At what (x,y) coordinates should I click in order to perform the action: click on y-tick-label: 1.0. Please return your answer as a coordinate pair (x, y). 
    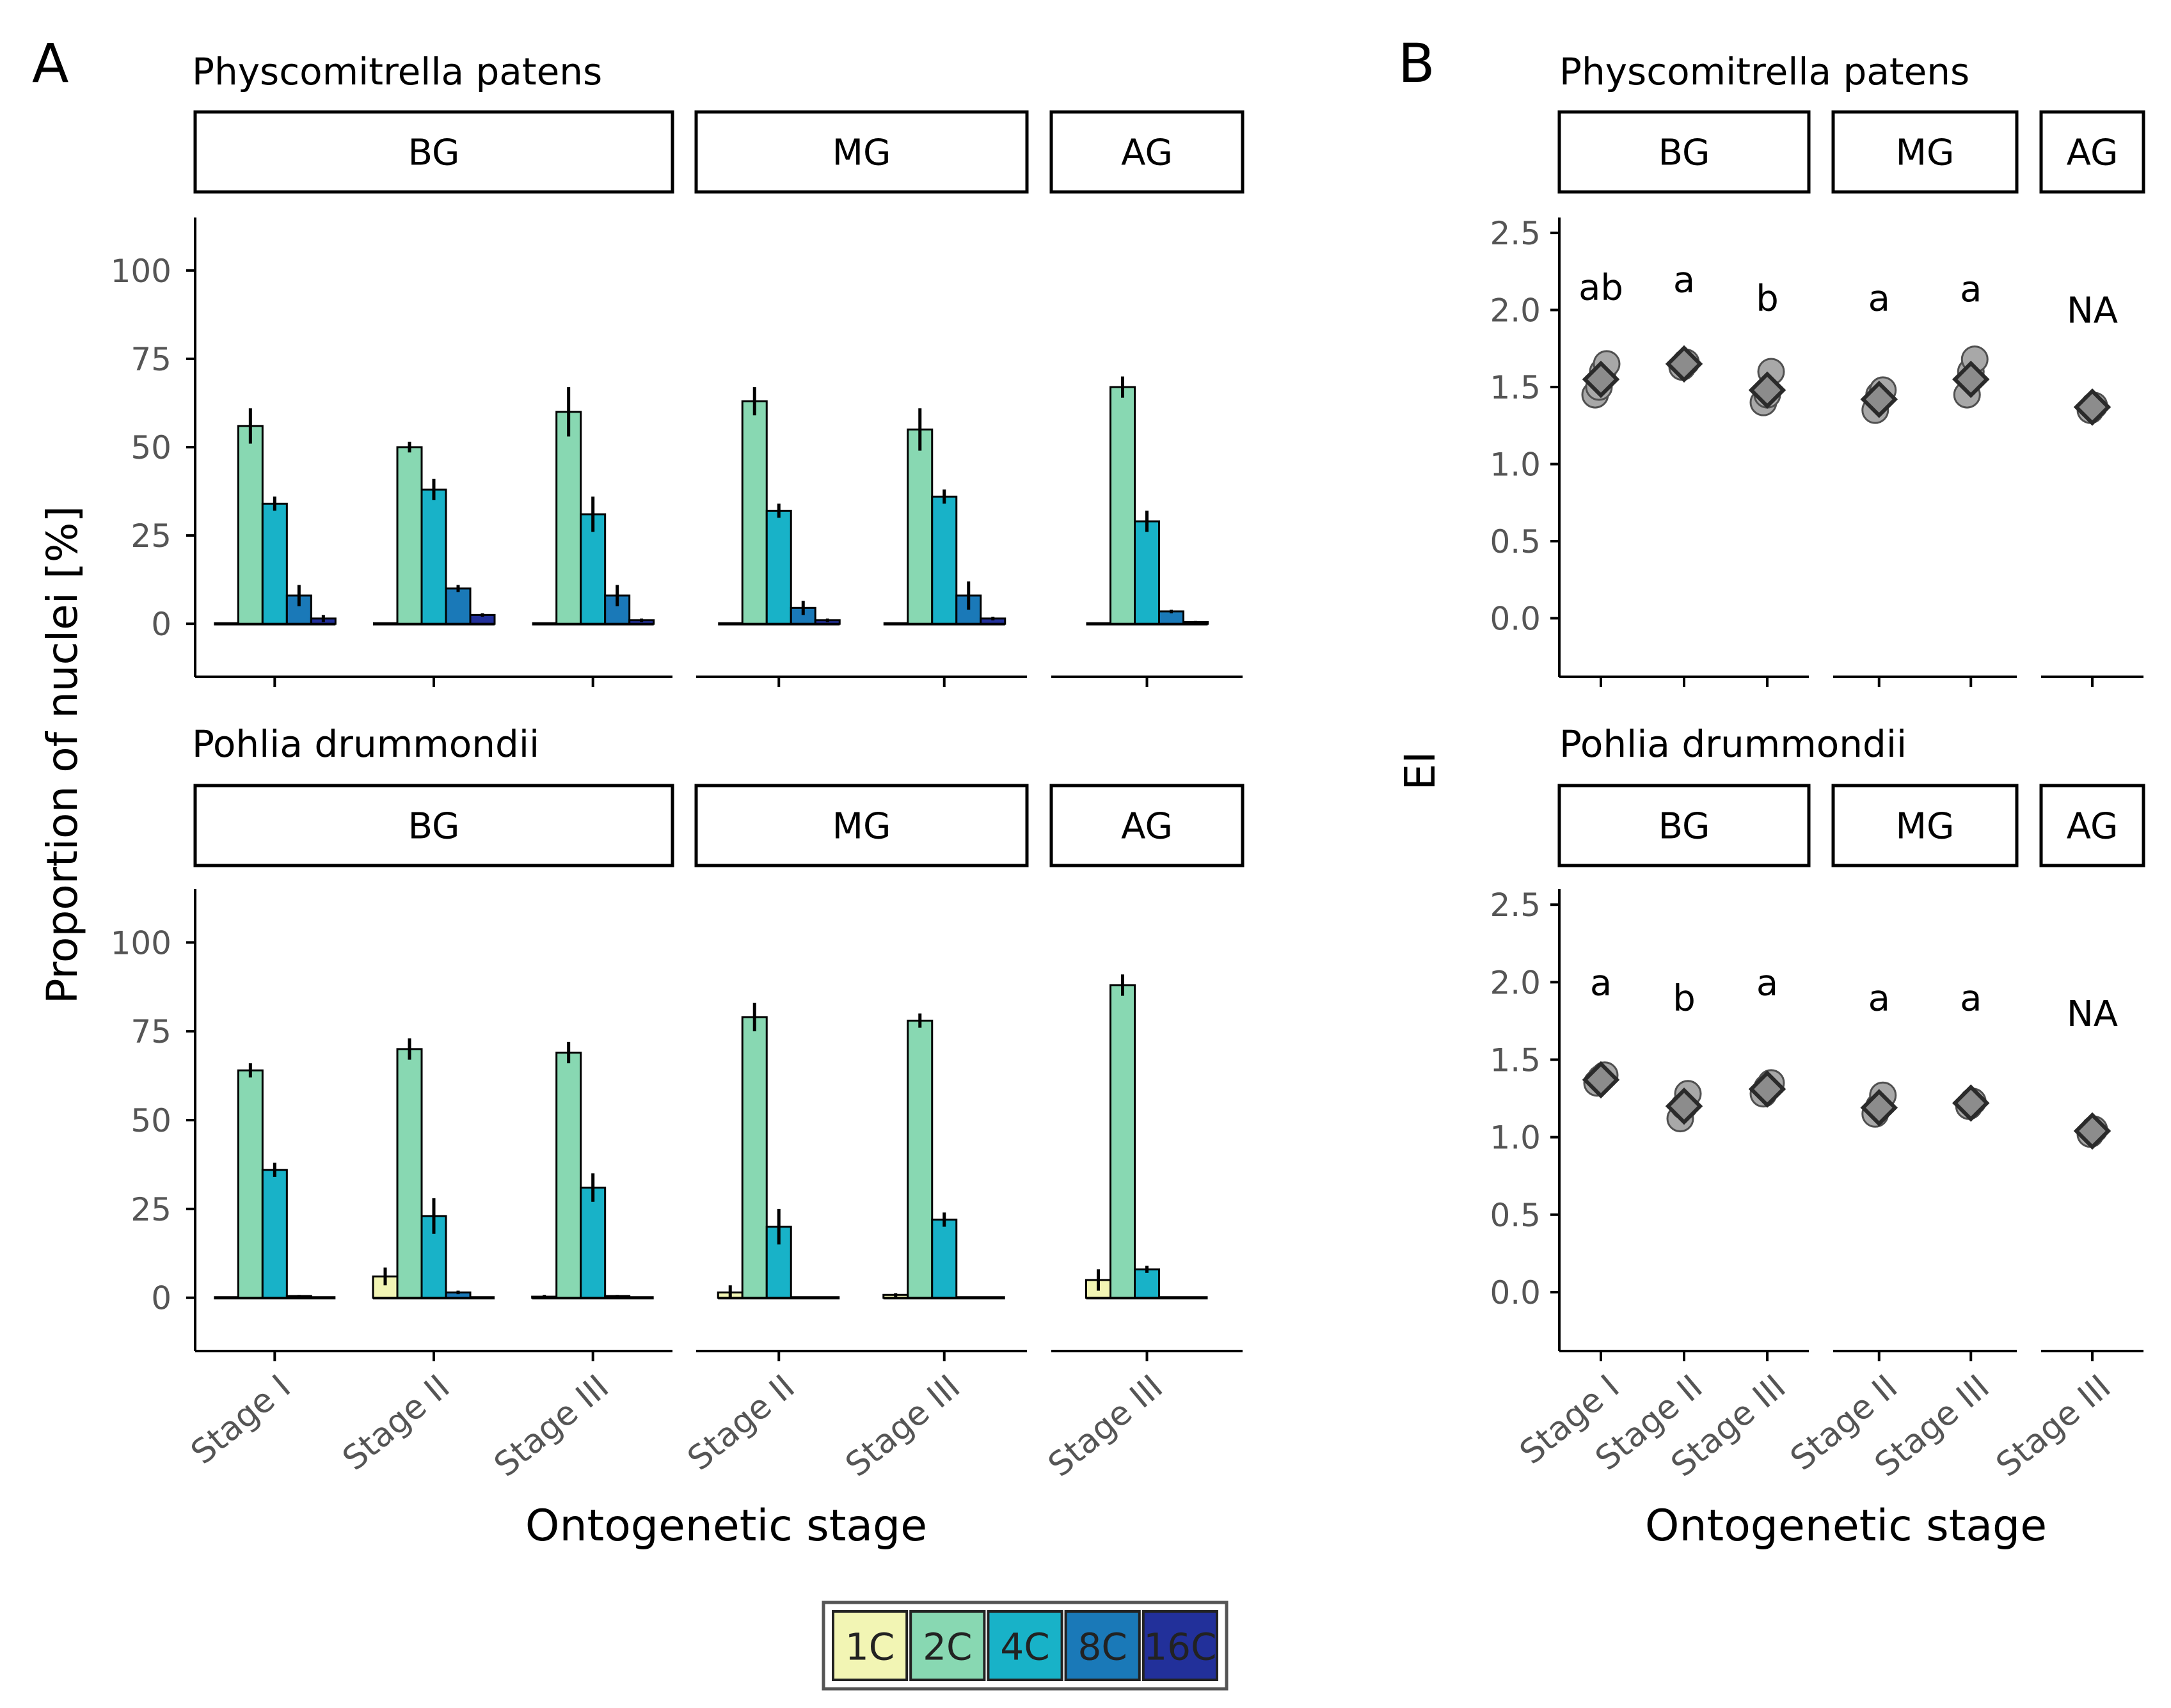
    Looking at the image, I should click on (1515, 1138).